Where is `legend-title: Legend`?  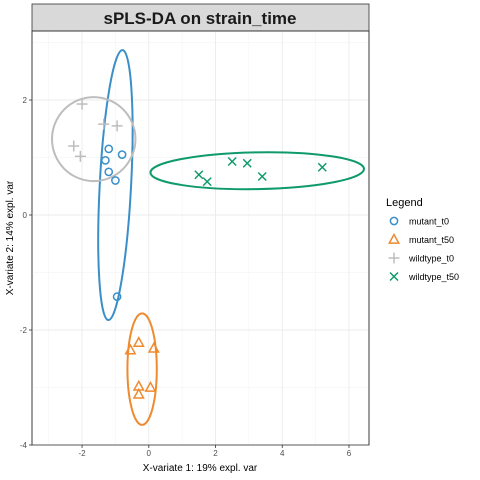
legend-title: Legend is located at coordinates (404, 203).